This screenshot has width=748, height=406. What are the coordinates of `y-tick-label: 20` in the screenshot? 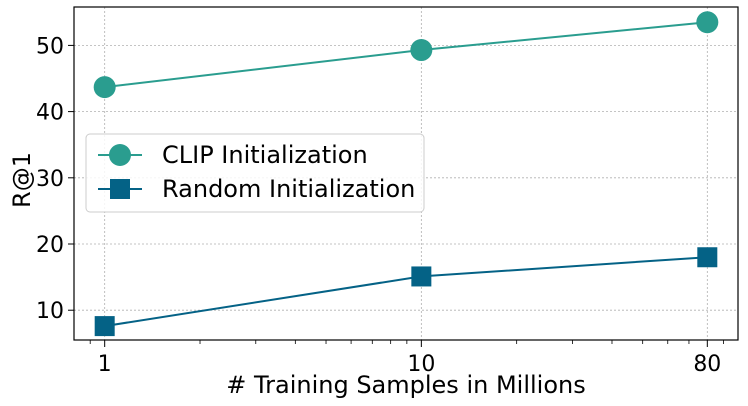 It's located at (50, 245).